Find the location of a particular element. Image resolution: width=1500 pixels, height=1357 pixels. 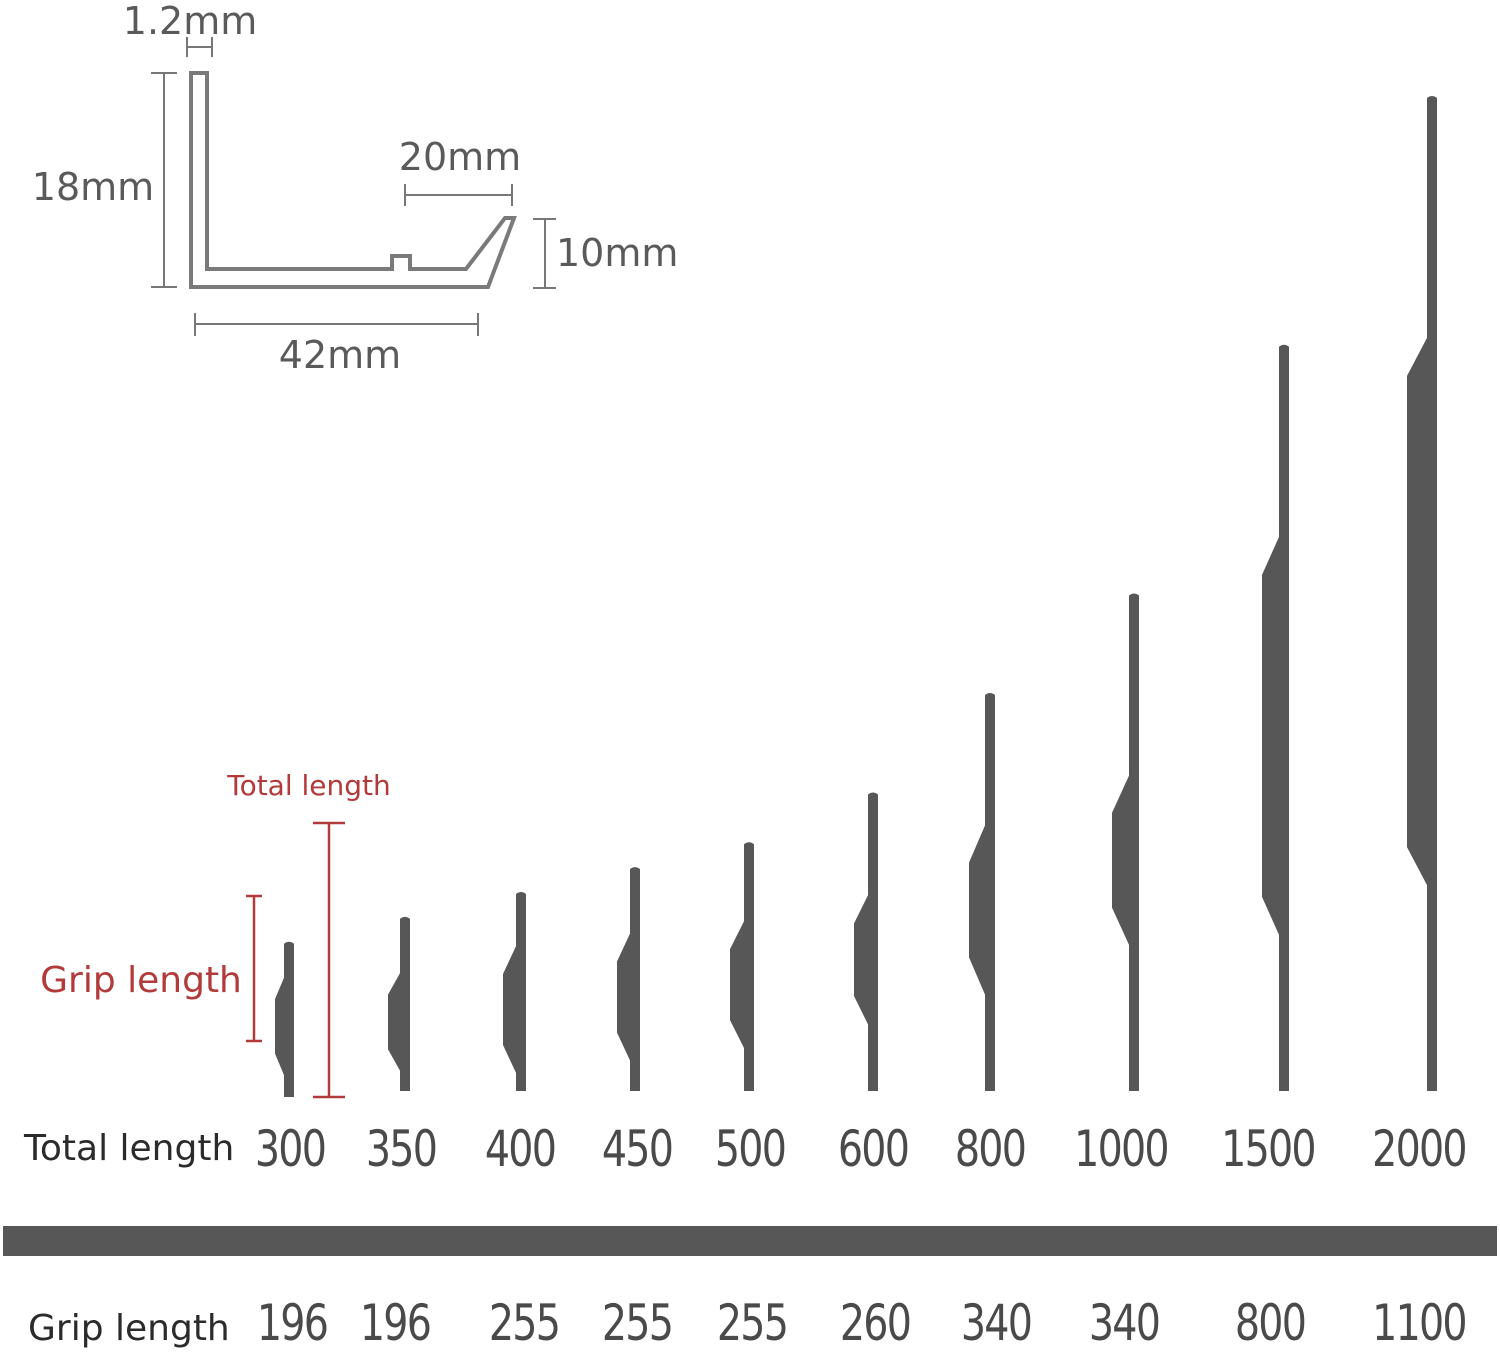

grip-length-value: 800 is located at coordinates (1270, 1323).